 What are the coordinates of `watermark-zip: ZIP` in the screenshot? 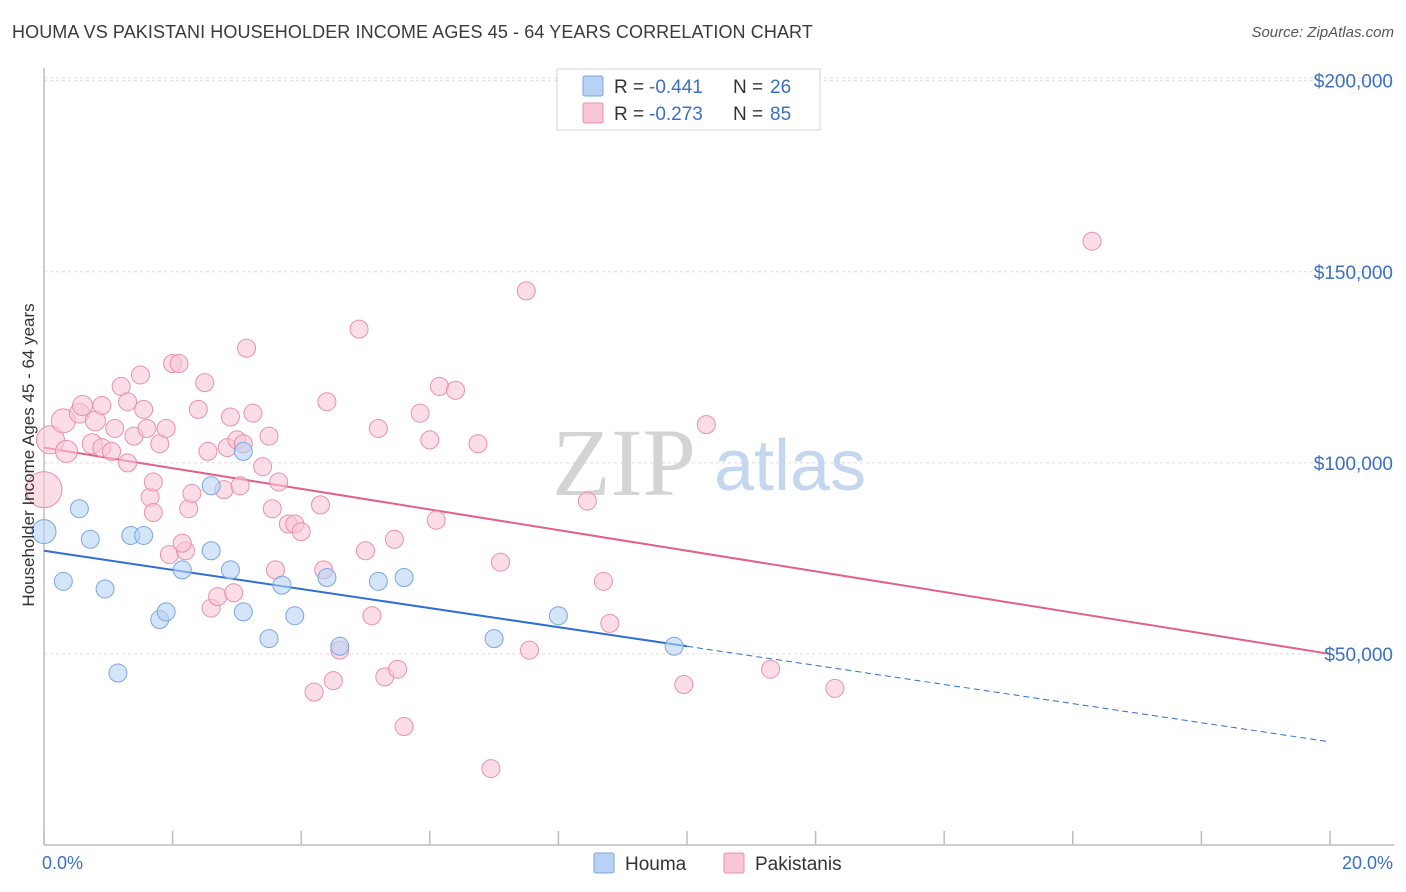 It's located at (624, 462).